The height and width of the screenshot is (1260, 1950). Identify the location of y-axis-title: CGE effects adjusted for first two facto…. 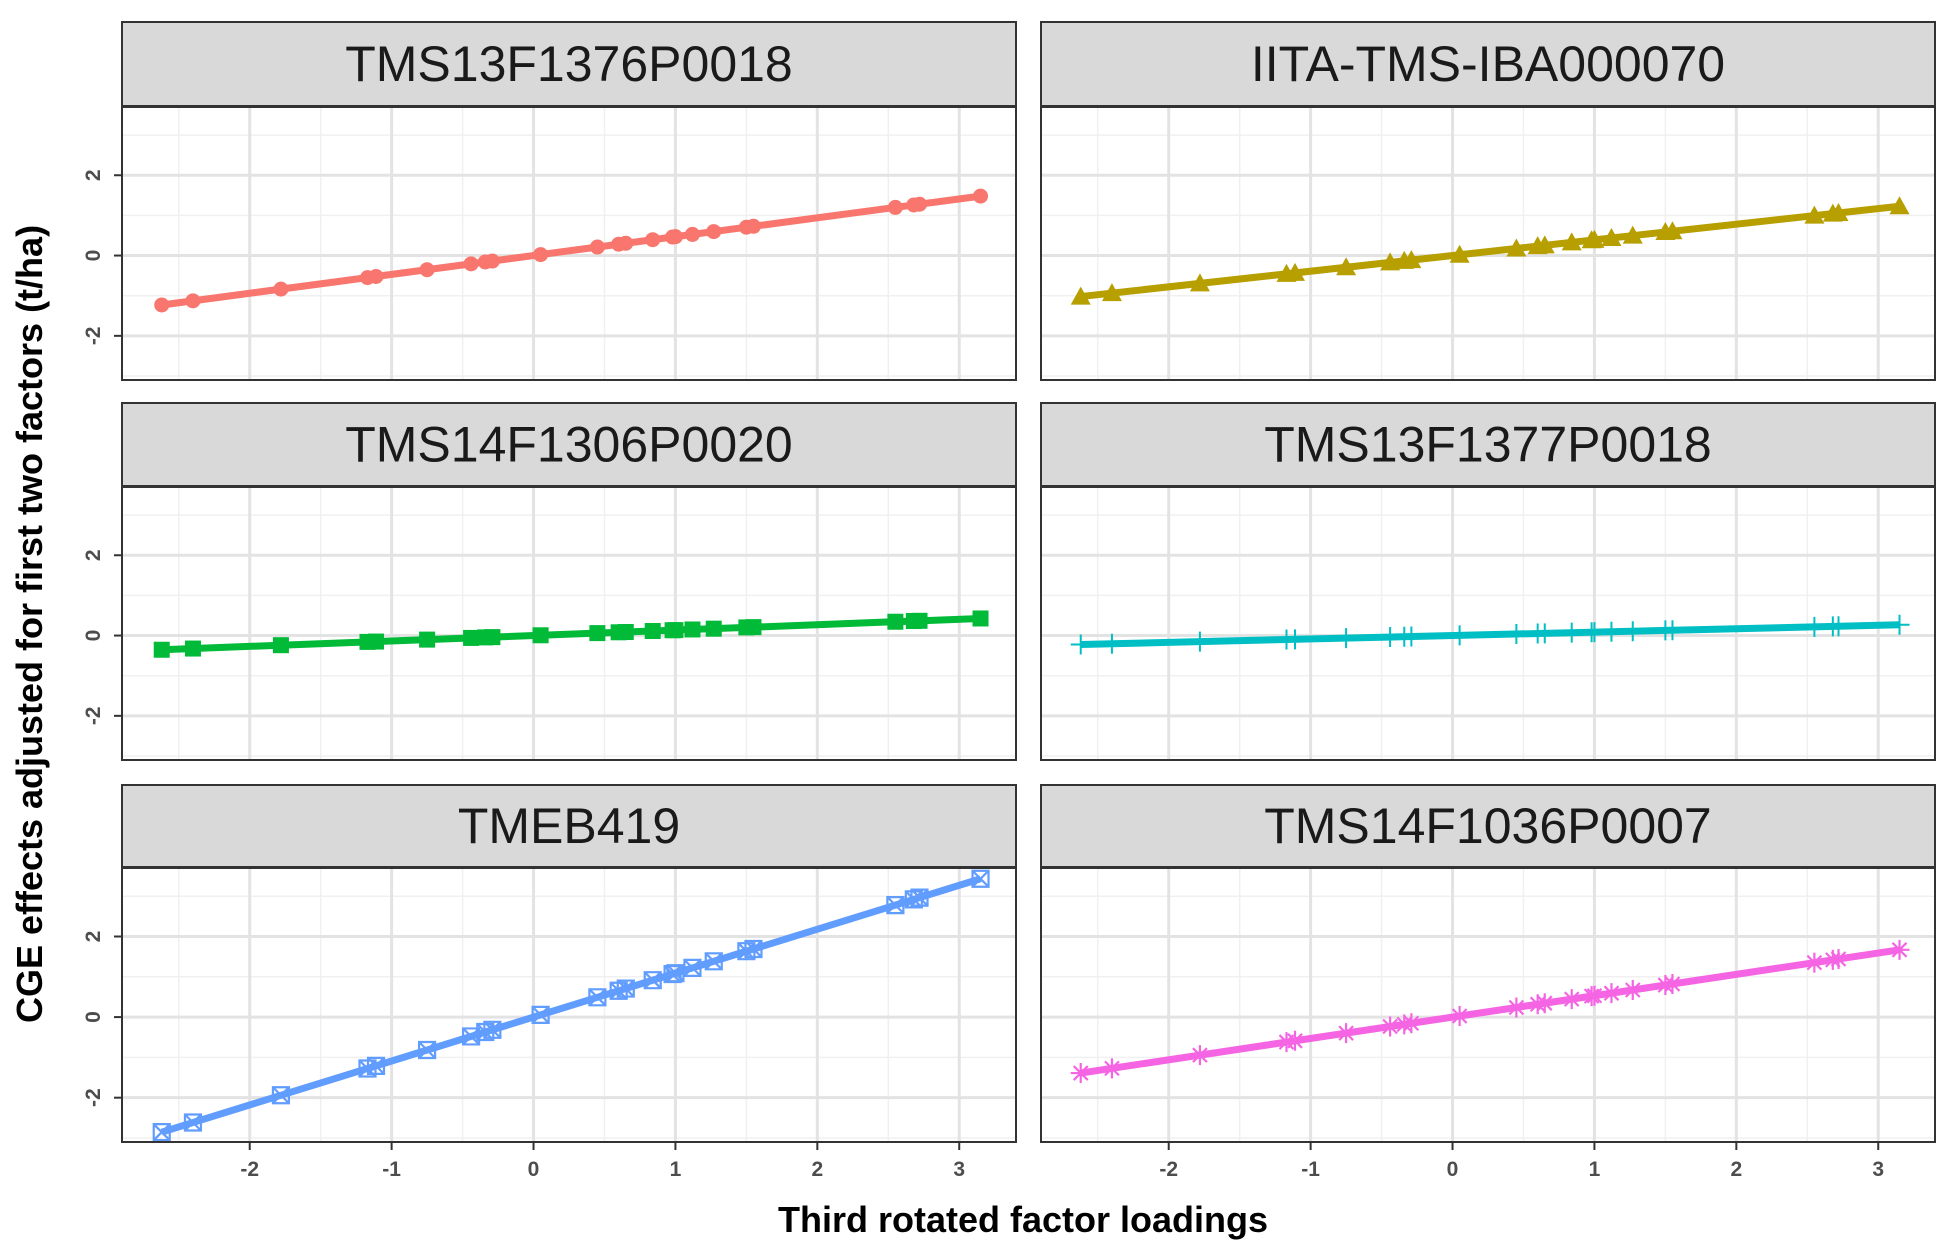
(29, 624).